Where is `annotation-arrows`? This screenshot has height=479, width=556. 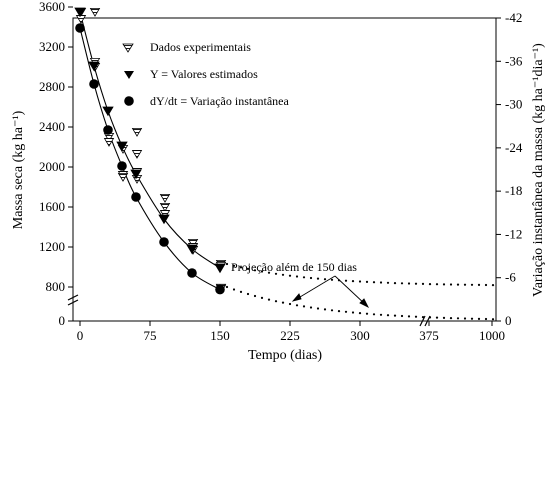
annotation-arrows is located at coordinates (330, 292).